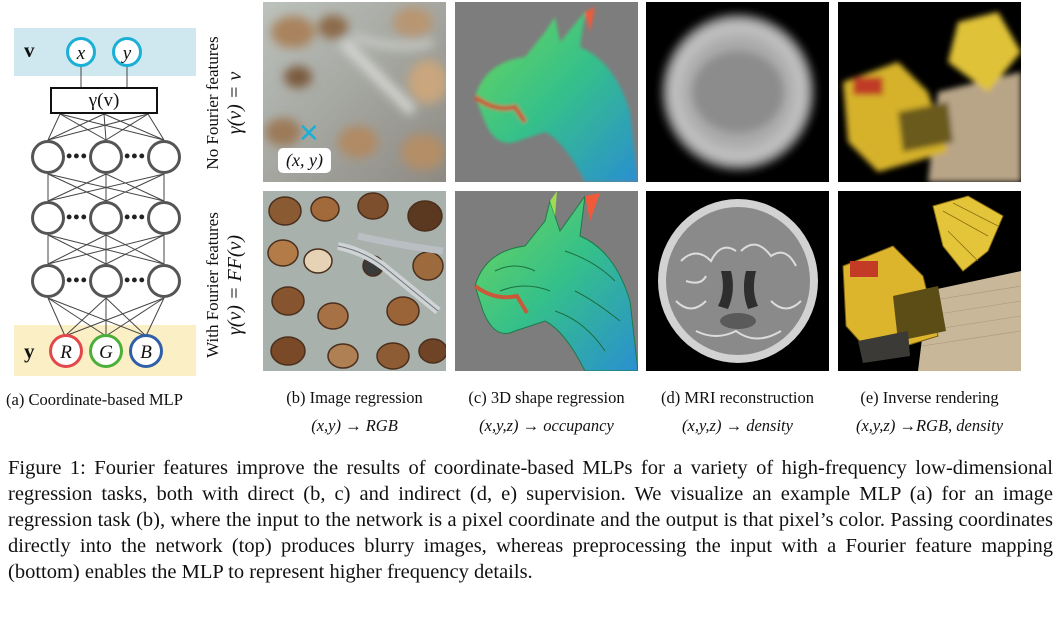 Image resolution: width=1063 pixels, height=635 pixels. What do you see at coordinates (929, 281) in the screenshot?
I see `inverse-rendering-sharp` at bounding box center [929, 281].